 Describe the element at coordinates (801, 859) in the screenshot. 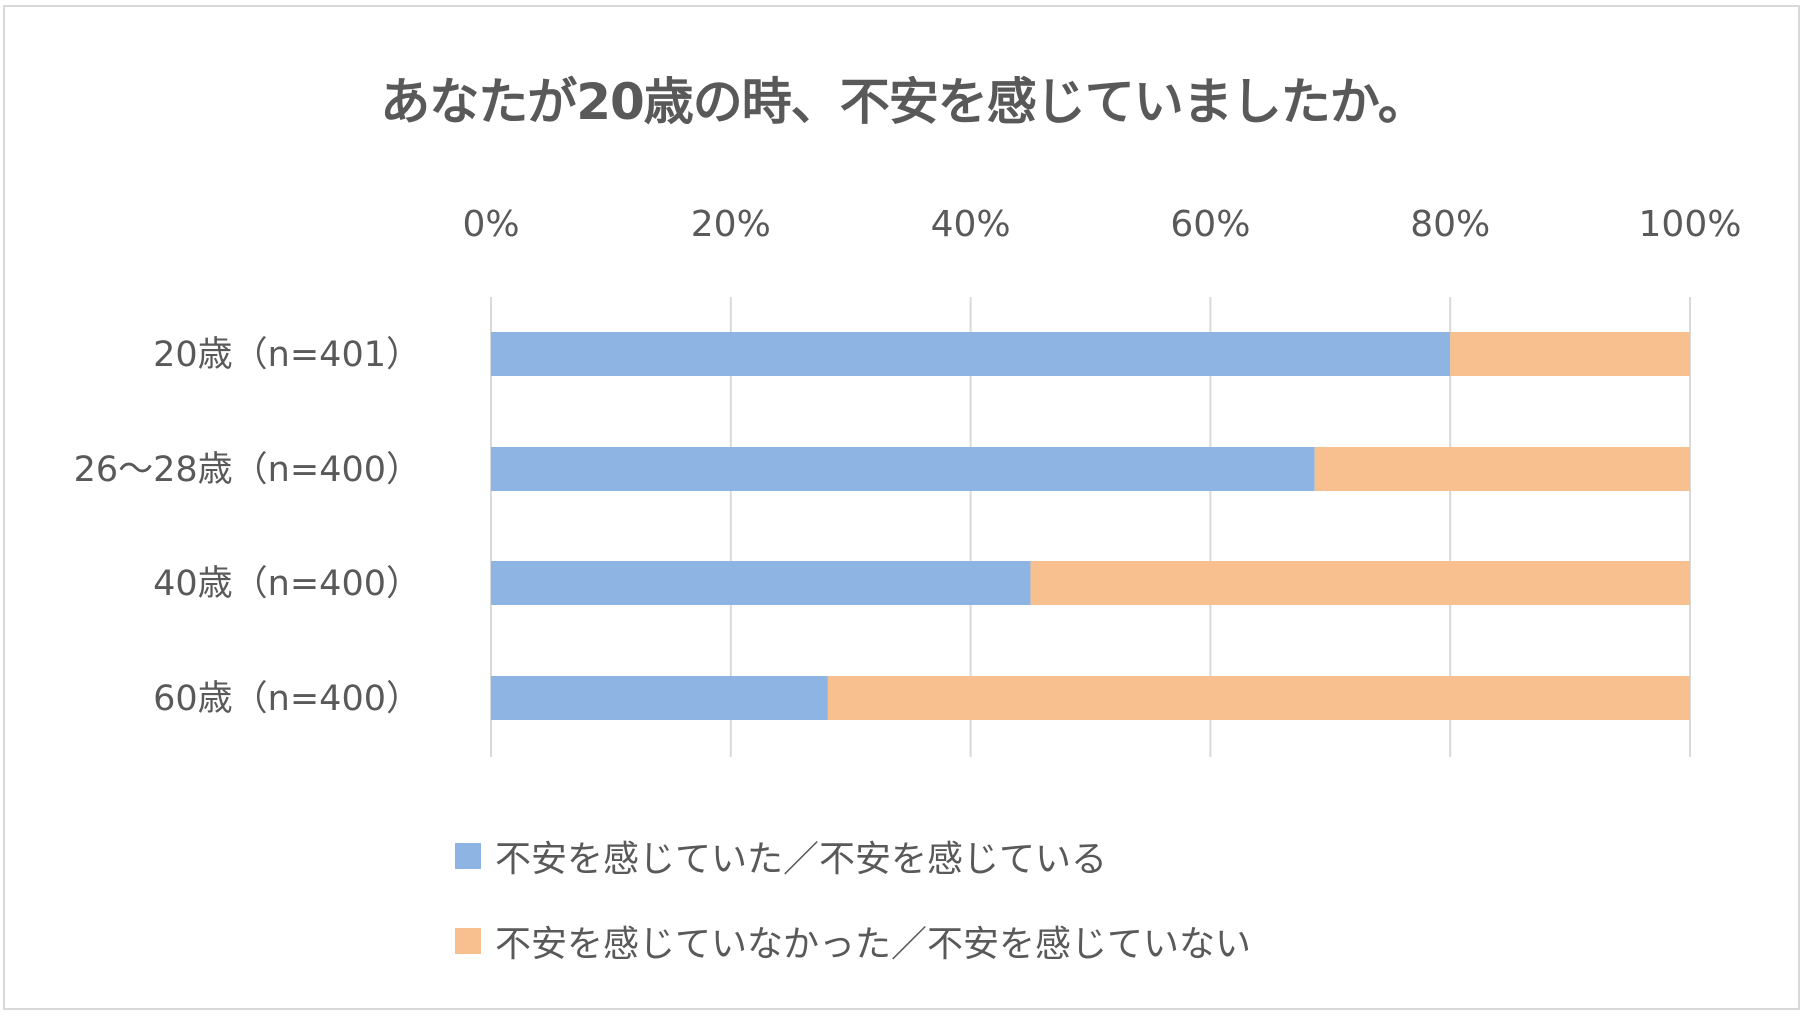

I see `legend-label-0: 不安を感じていた／不安を感じている` at that location.